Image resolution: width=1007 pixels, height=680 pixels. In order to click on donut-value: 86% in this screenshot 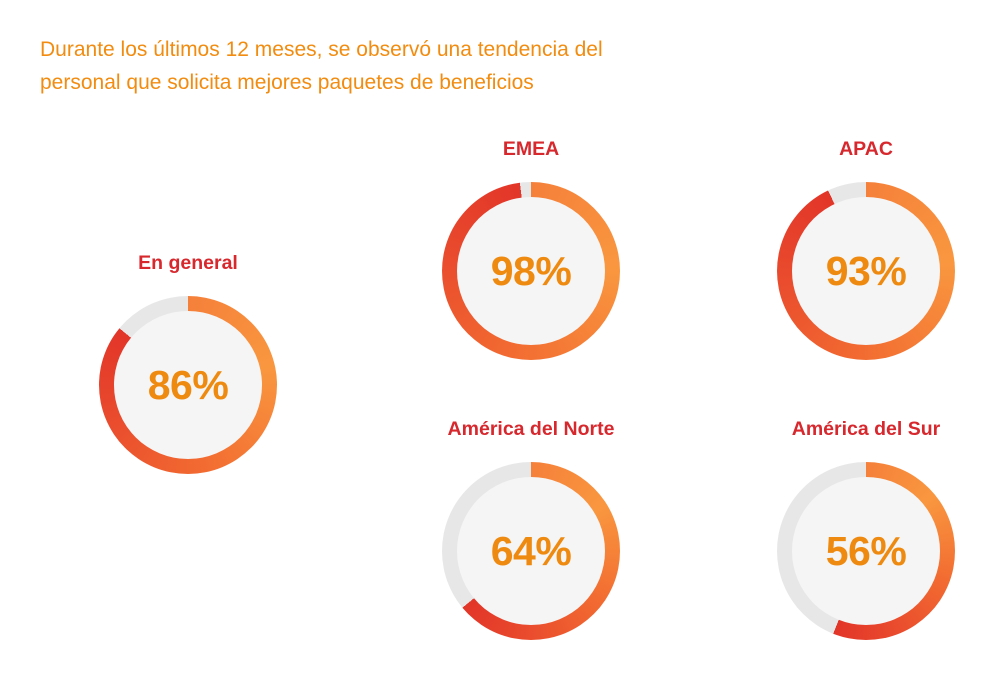, I will do `click(188, 384)`.